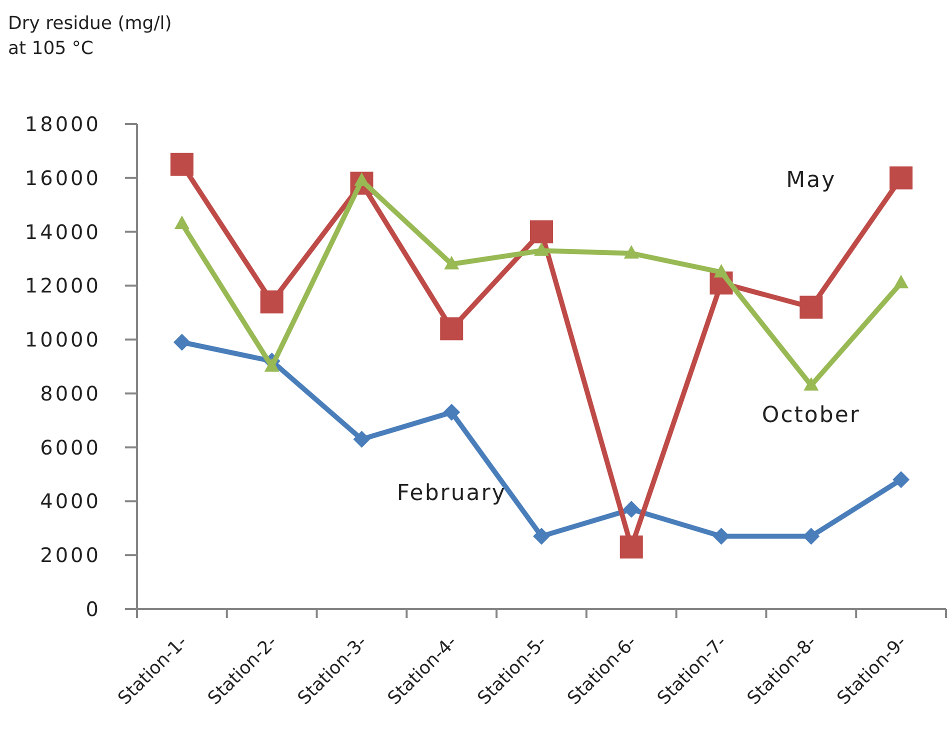 This screenshot has width=949, height=737. I want to click on series-label: October, so click(811, 415).